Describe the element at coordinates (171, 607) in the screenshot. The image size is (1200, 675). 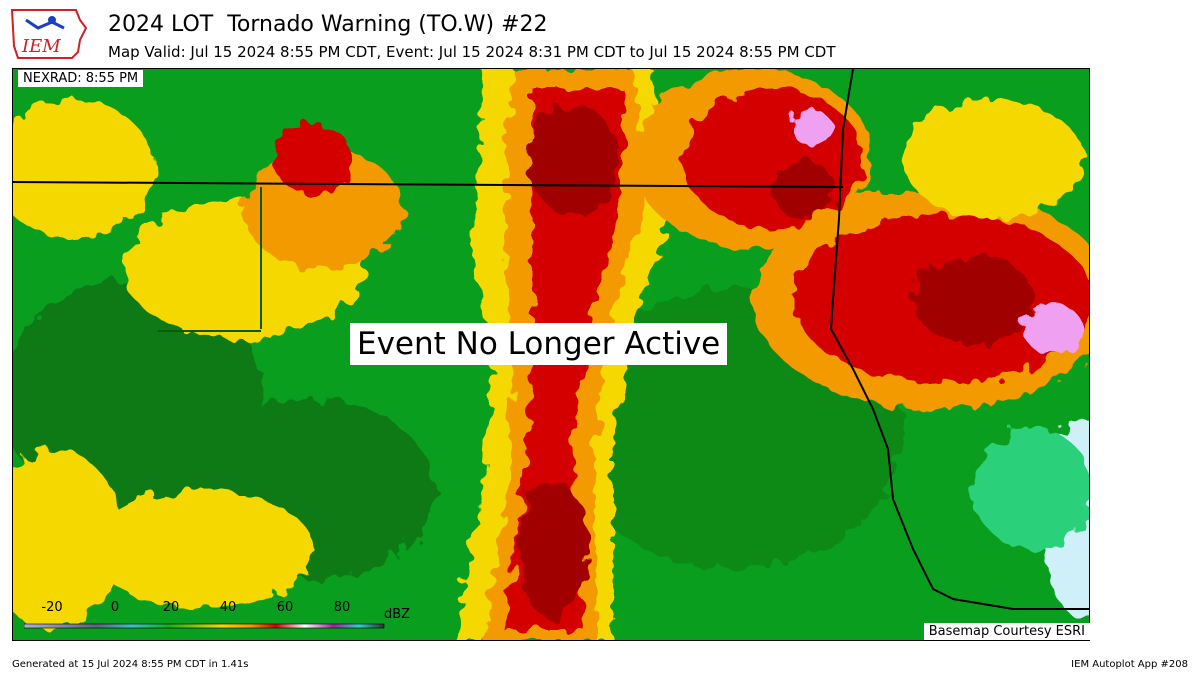
I see `colorbar-tick: 20` at that location.